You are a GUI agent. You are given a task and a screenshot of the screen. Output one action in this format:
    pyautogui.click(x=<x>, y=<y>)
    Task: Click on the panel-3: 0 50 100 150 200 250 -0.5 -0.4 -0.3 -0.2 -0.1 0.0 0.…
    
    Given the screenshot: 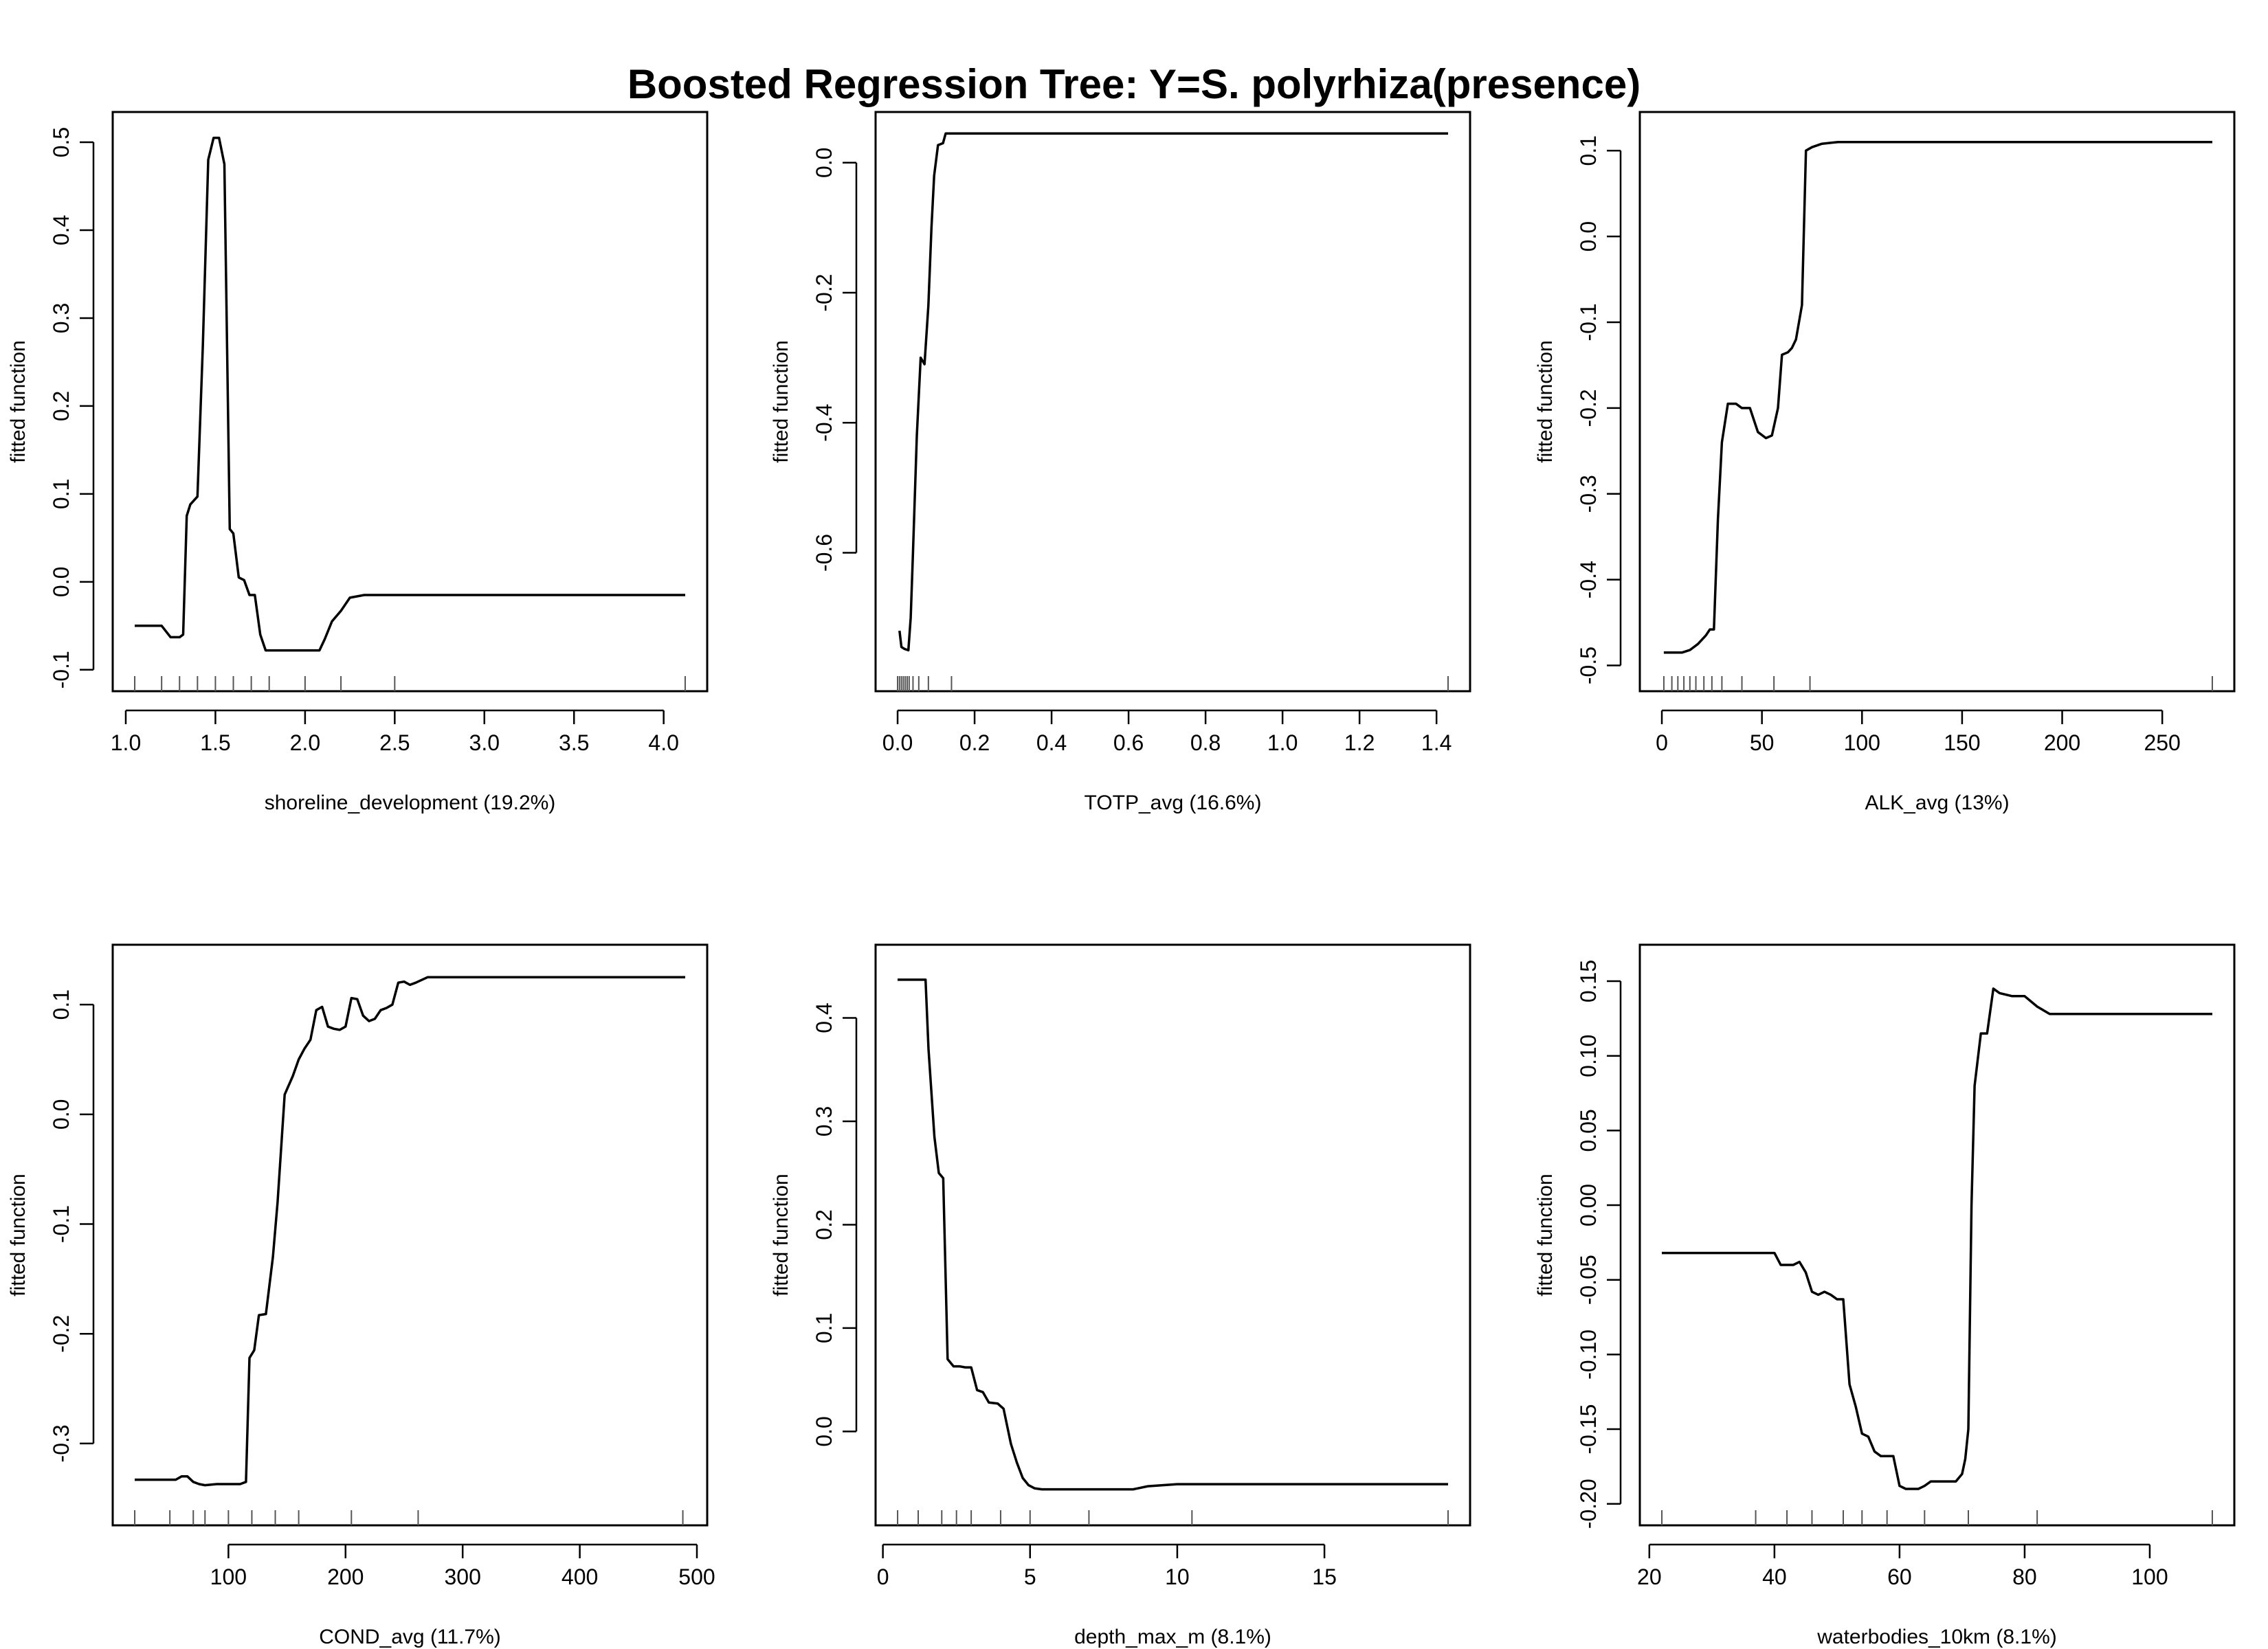 What is the action you would take?
    pyautogui.click(x=1885, y=462)
    